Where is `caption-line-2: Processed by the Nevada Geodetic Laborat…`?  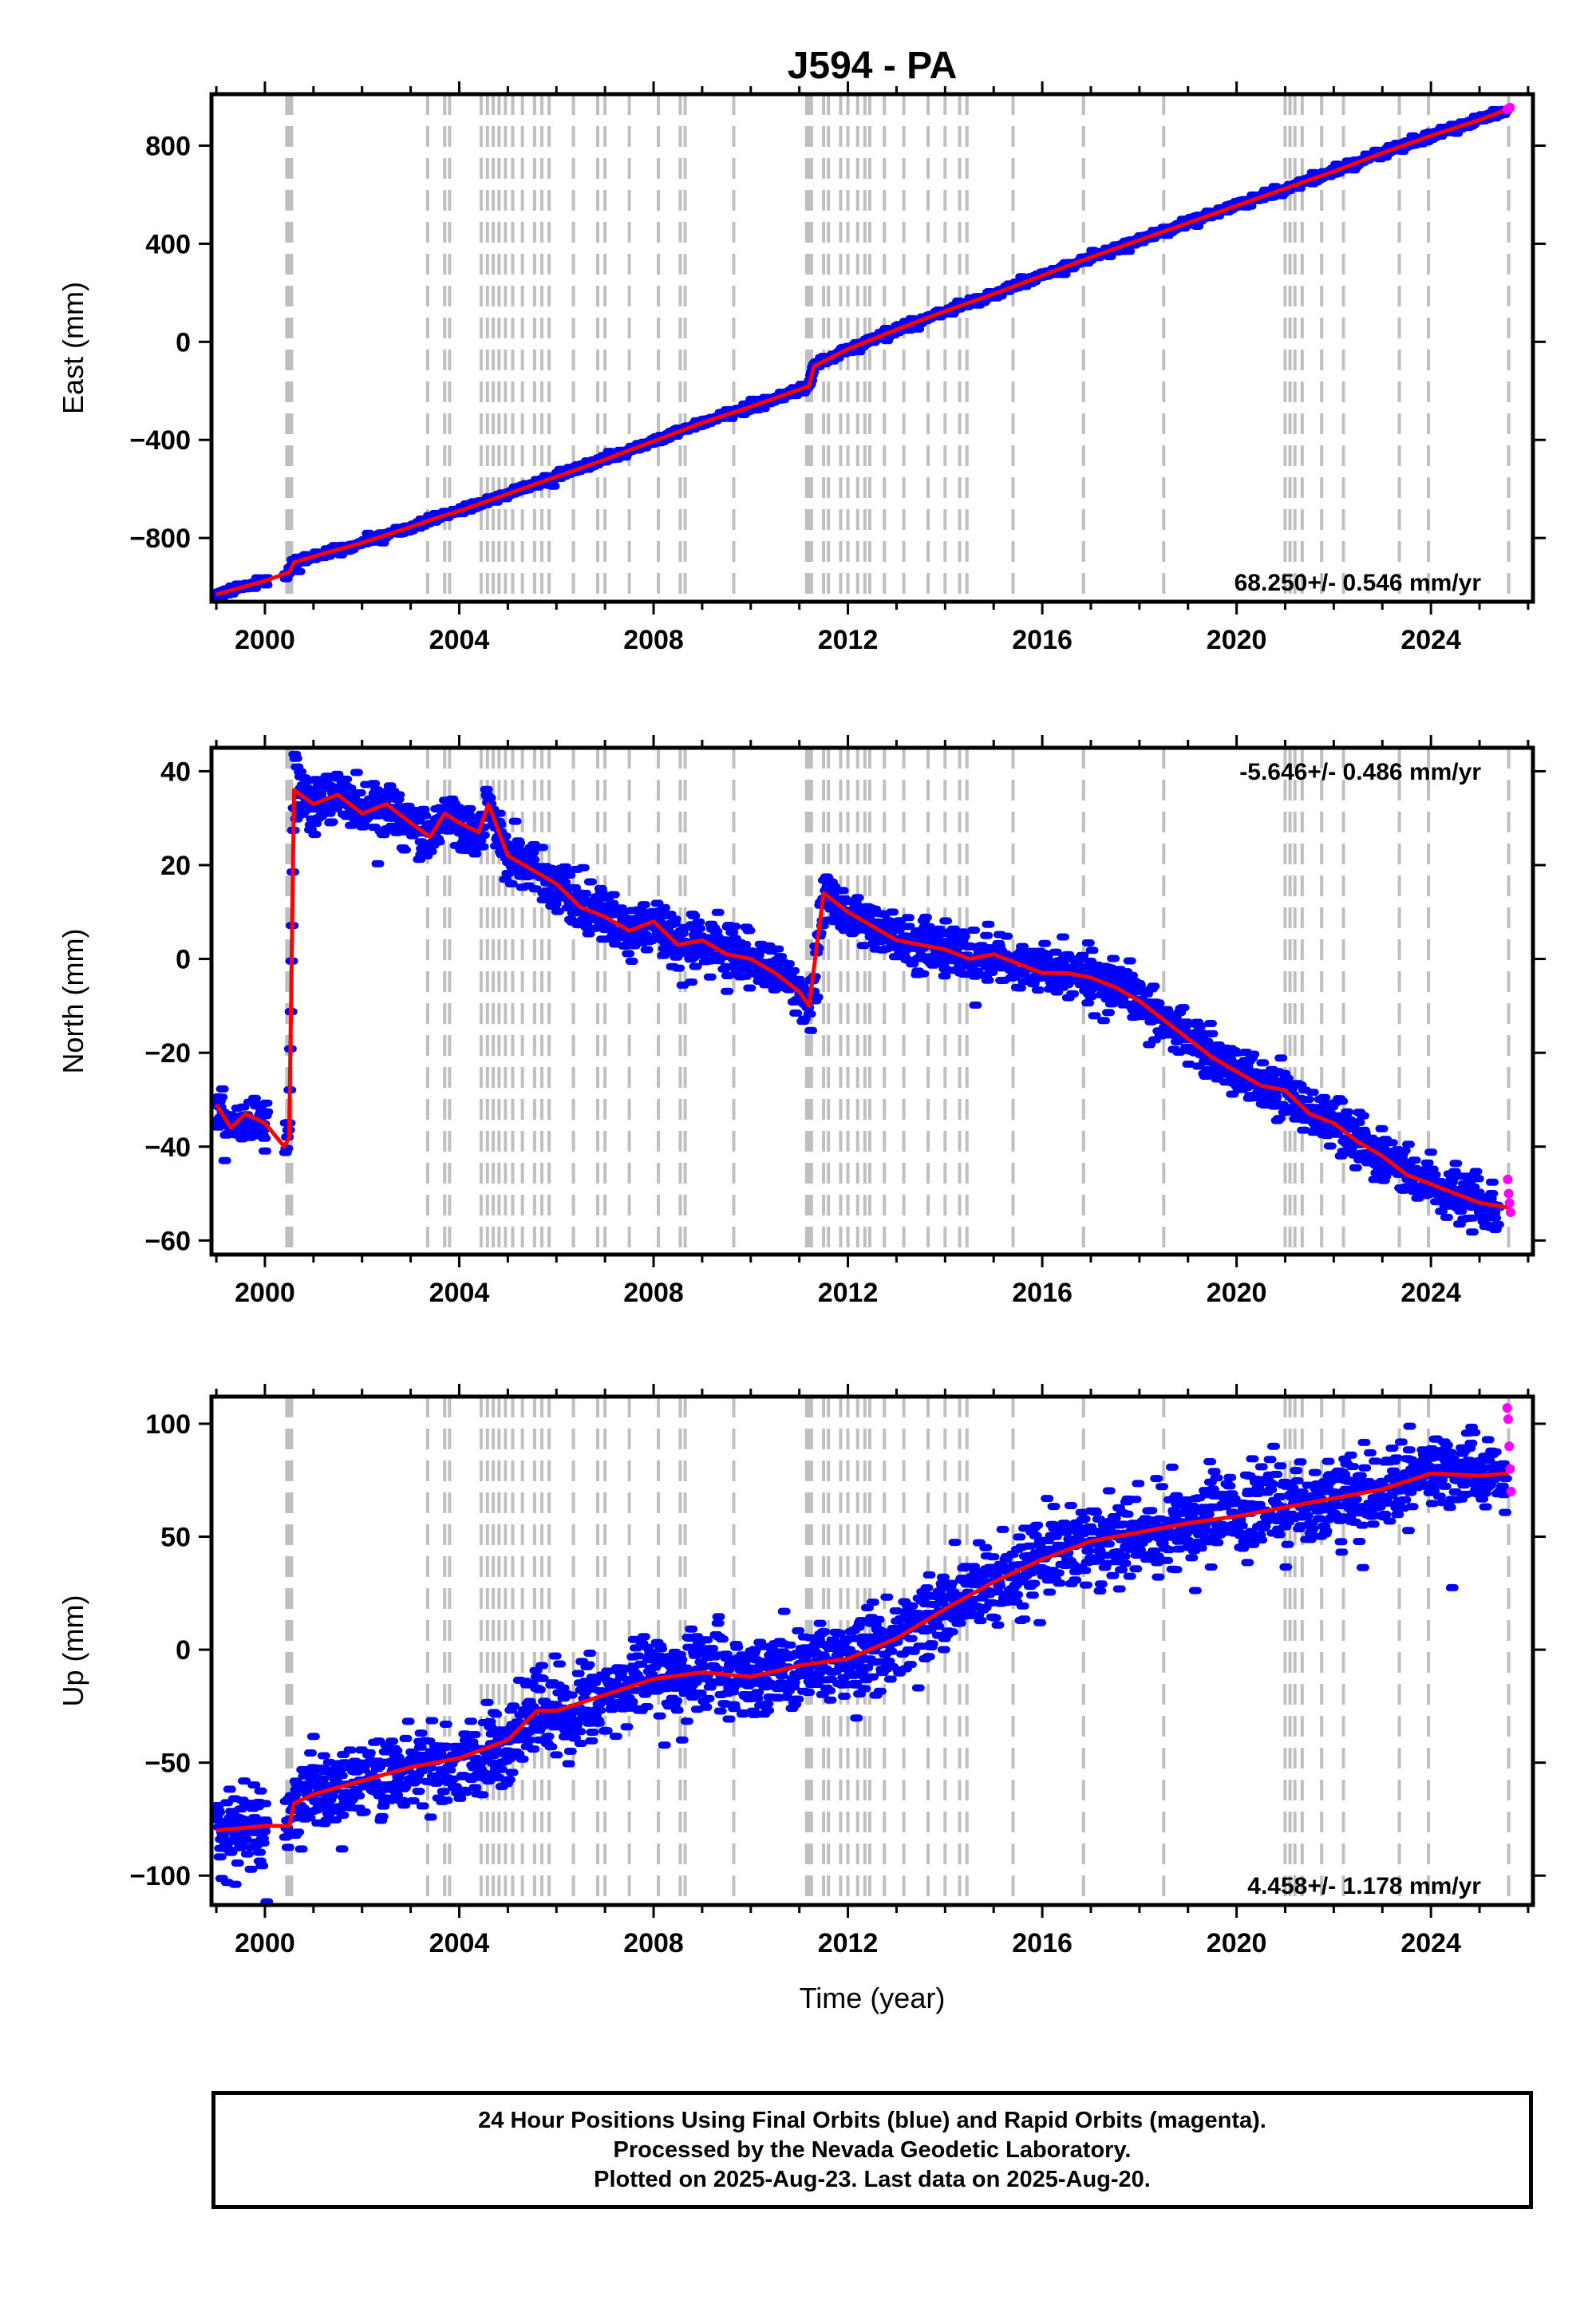
caption-line-2: Processed by the Nevada Geodetic Laborat… is located at coordinates (873, 2149).